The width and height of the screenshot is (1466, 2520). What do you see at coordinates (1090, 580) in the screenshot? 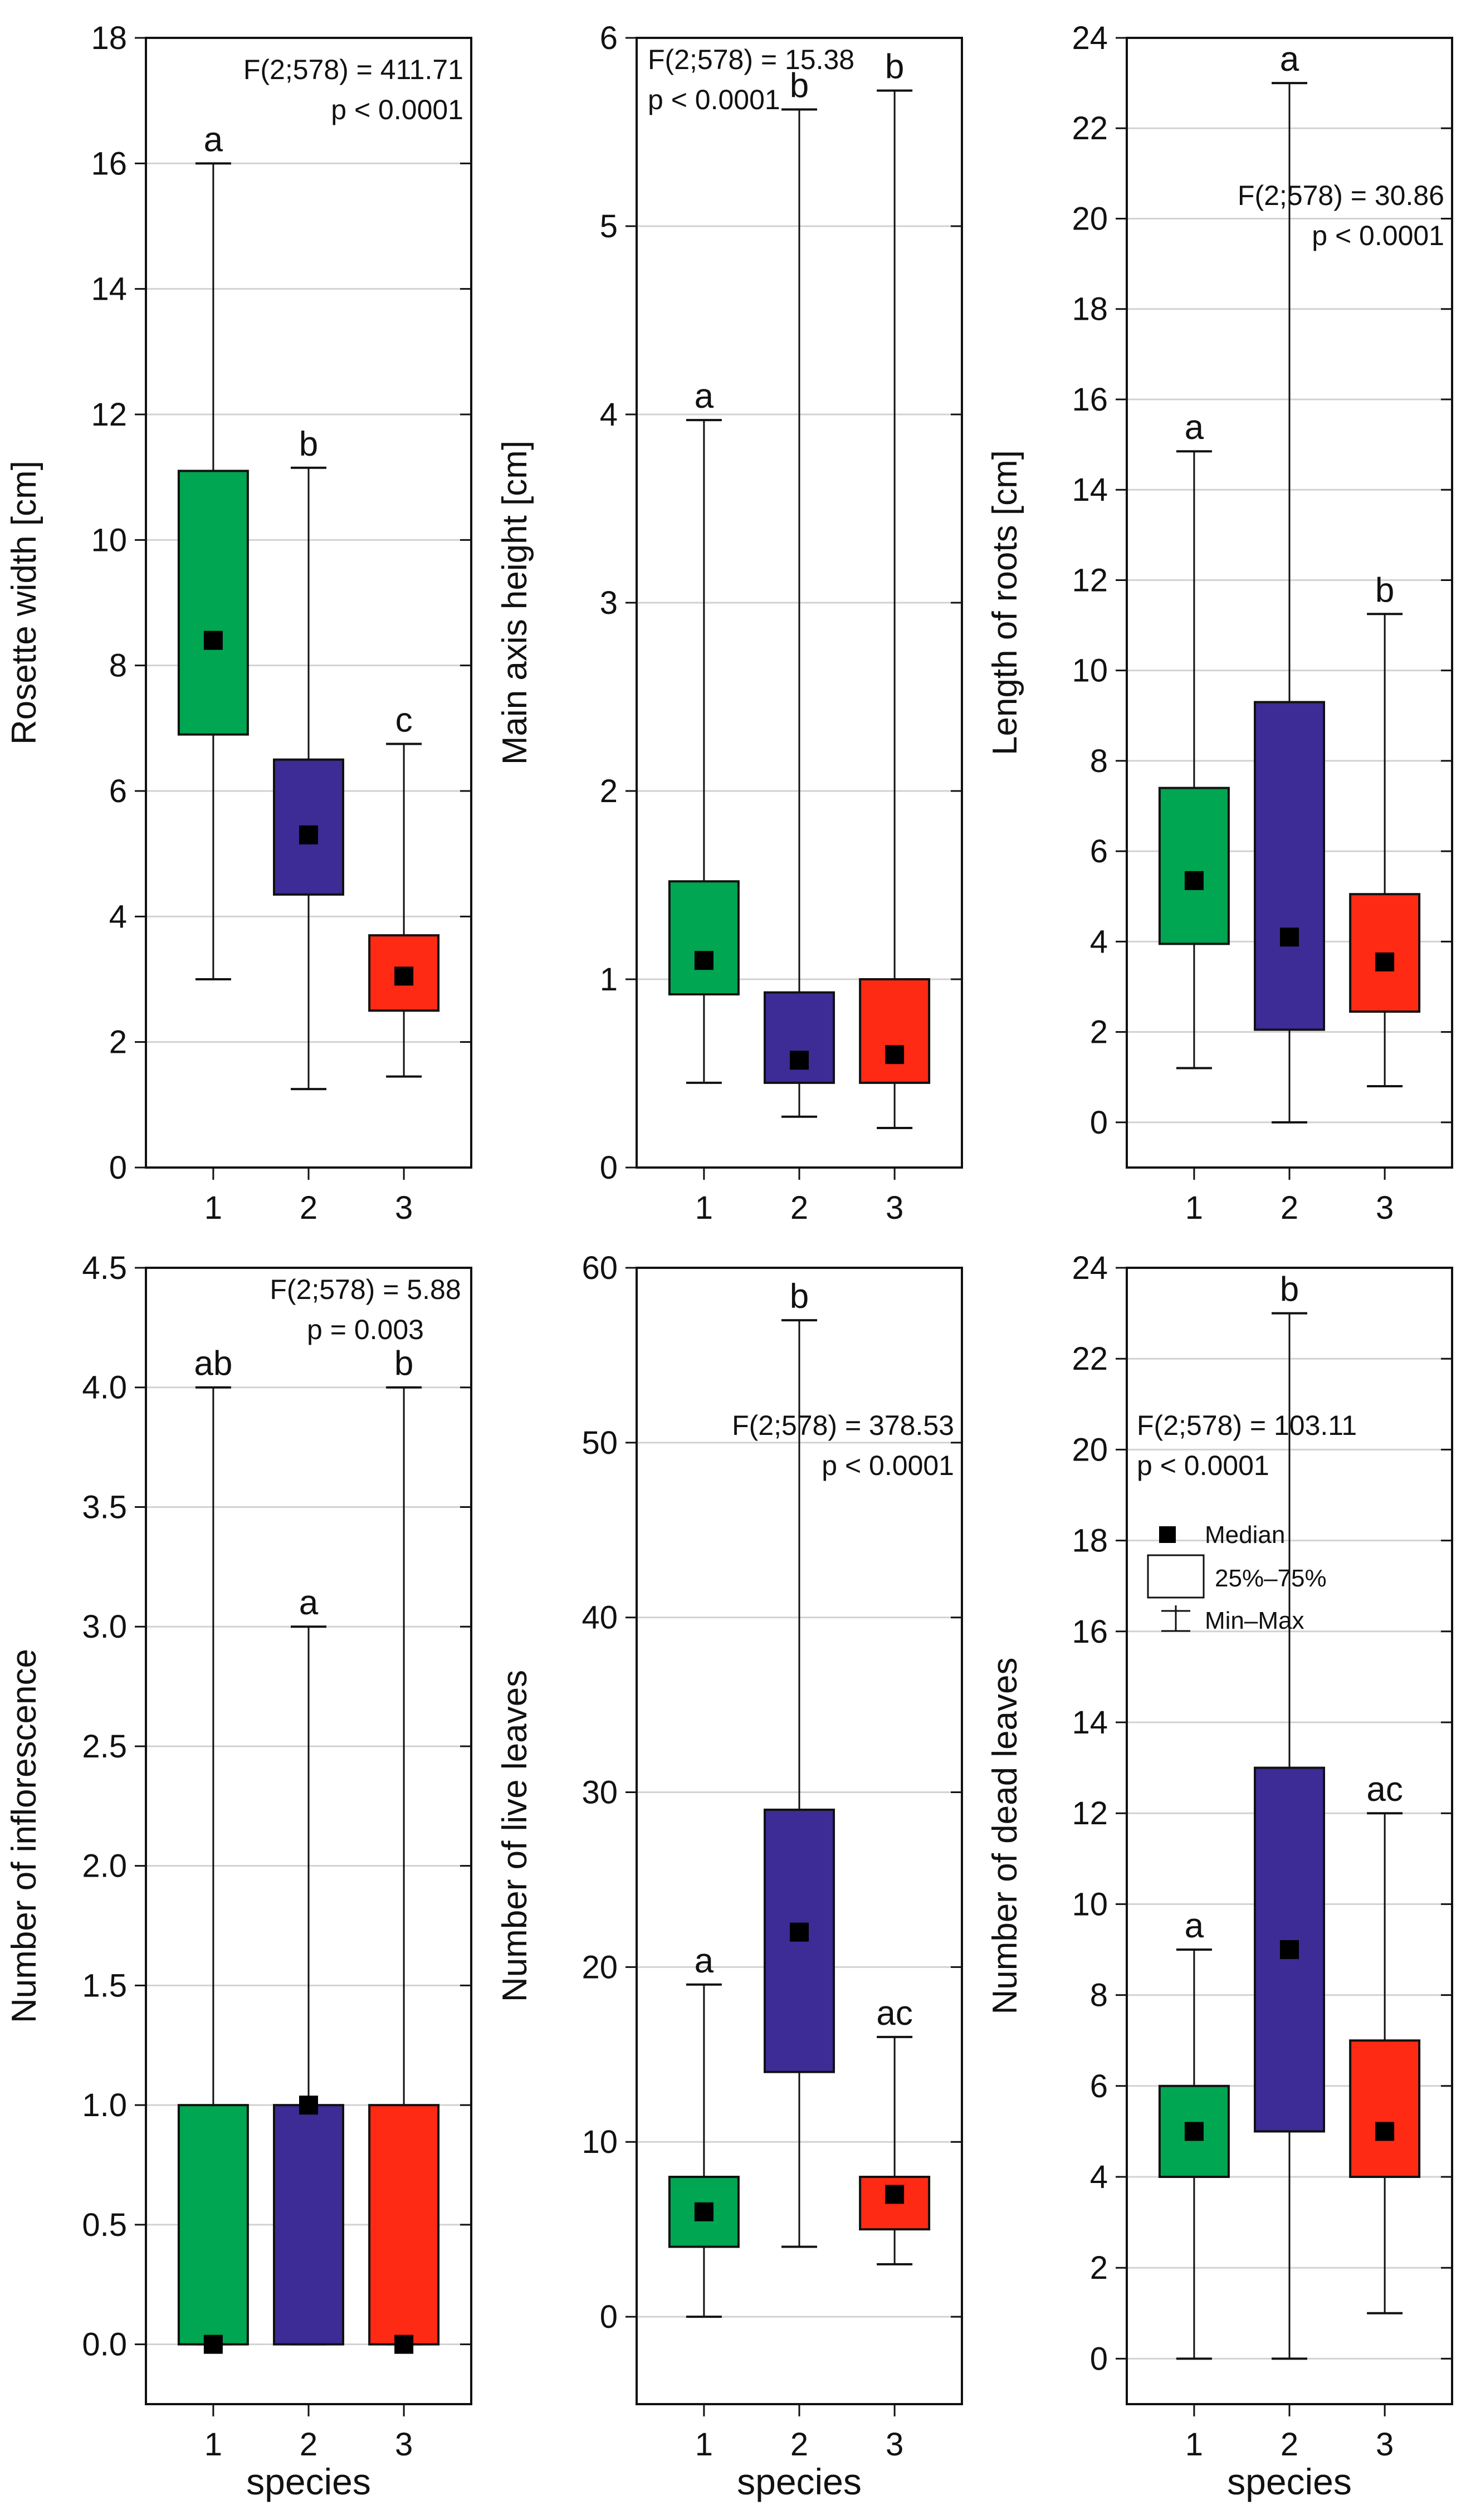
I see `y-tick-label: 12` at bounding box center [1090, 580].